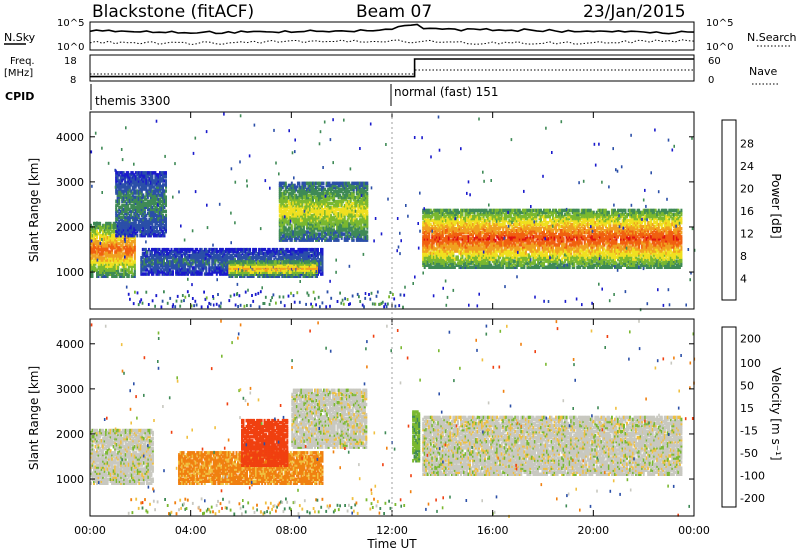 The image size is (800, 554). Describe the element at coordinates (70, 61) in the screenshot. I see `freq-tick-top: 18` at that location.